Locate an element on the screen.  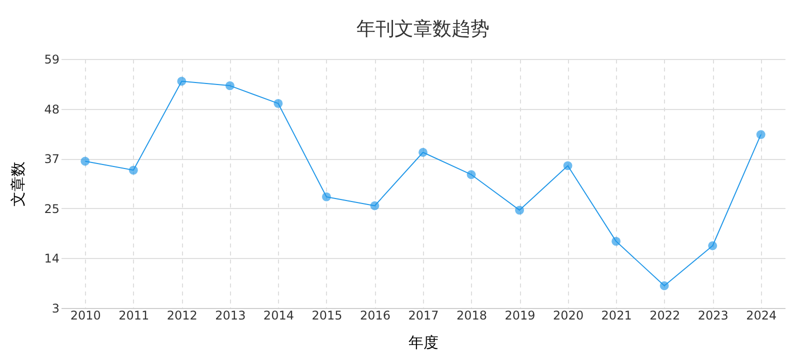
x-tick-label: 2019 is located at coordinates (520, 315).